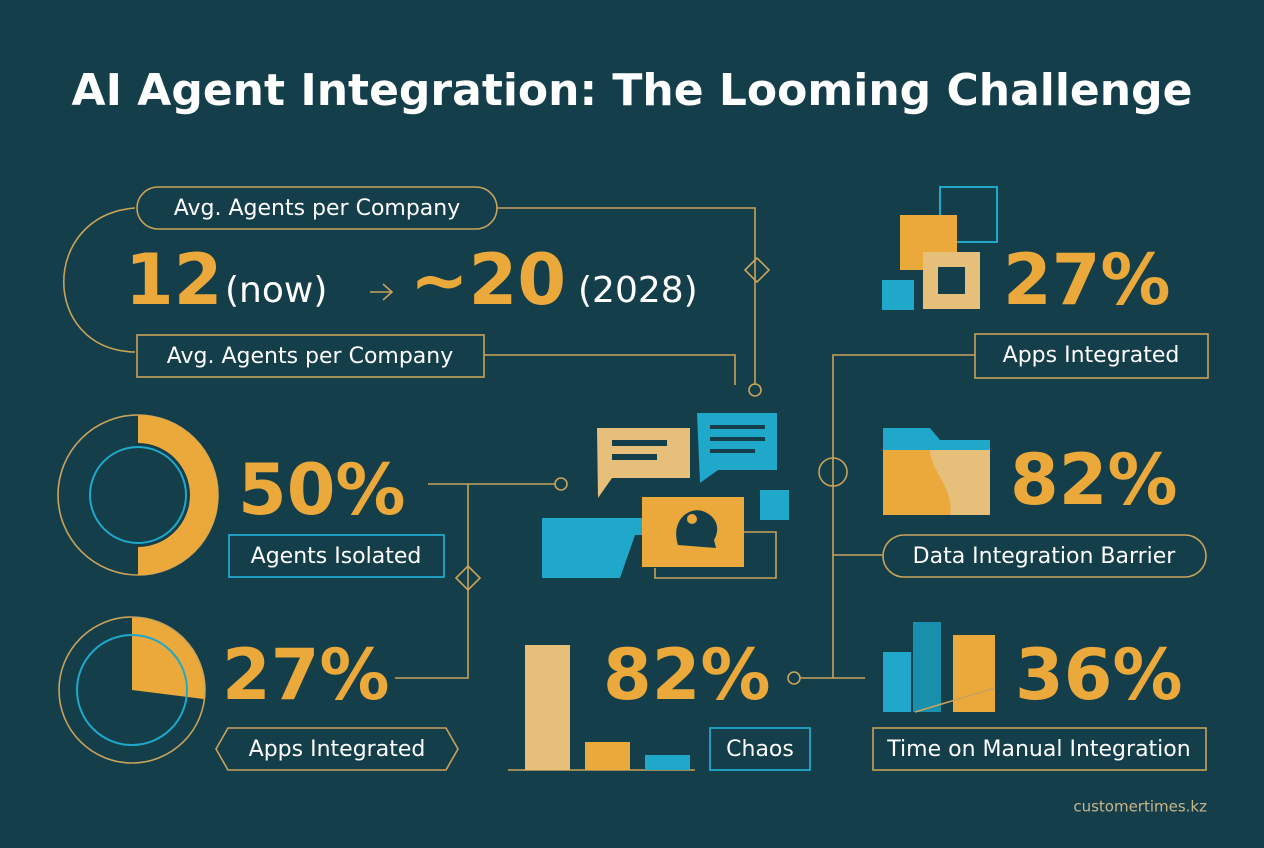 The image size is (1264, 848). I want to click on squares-icon, so click(940, 248).